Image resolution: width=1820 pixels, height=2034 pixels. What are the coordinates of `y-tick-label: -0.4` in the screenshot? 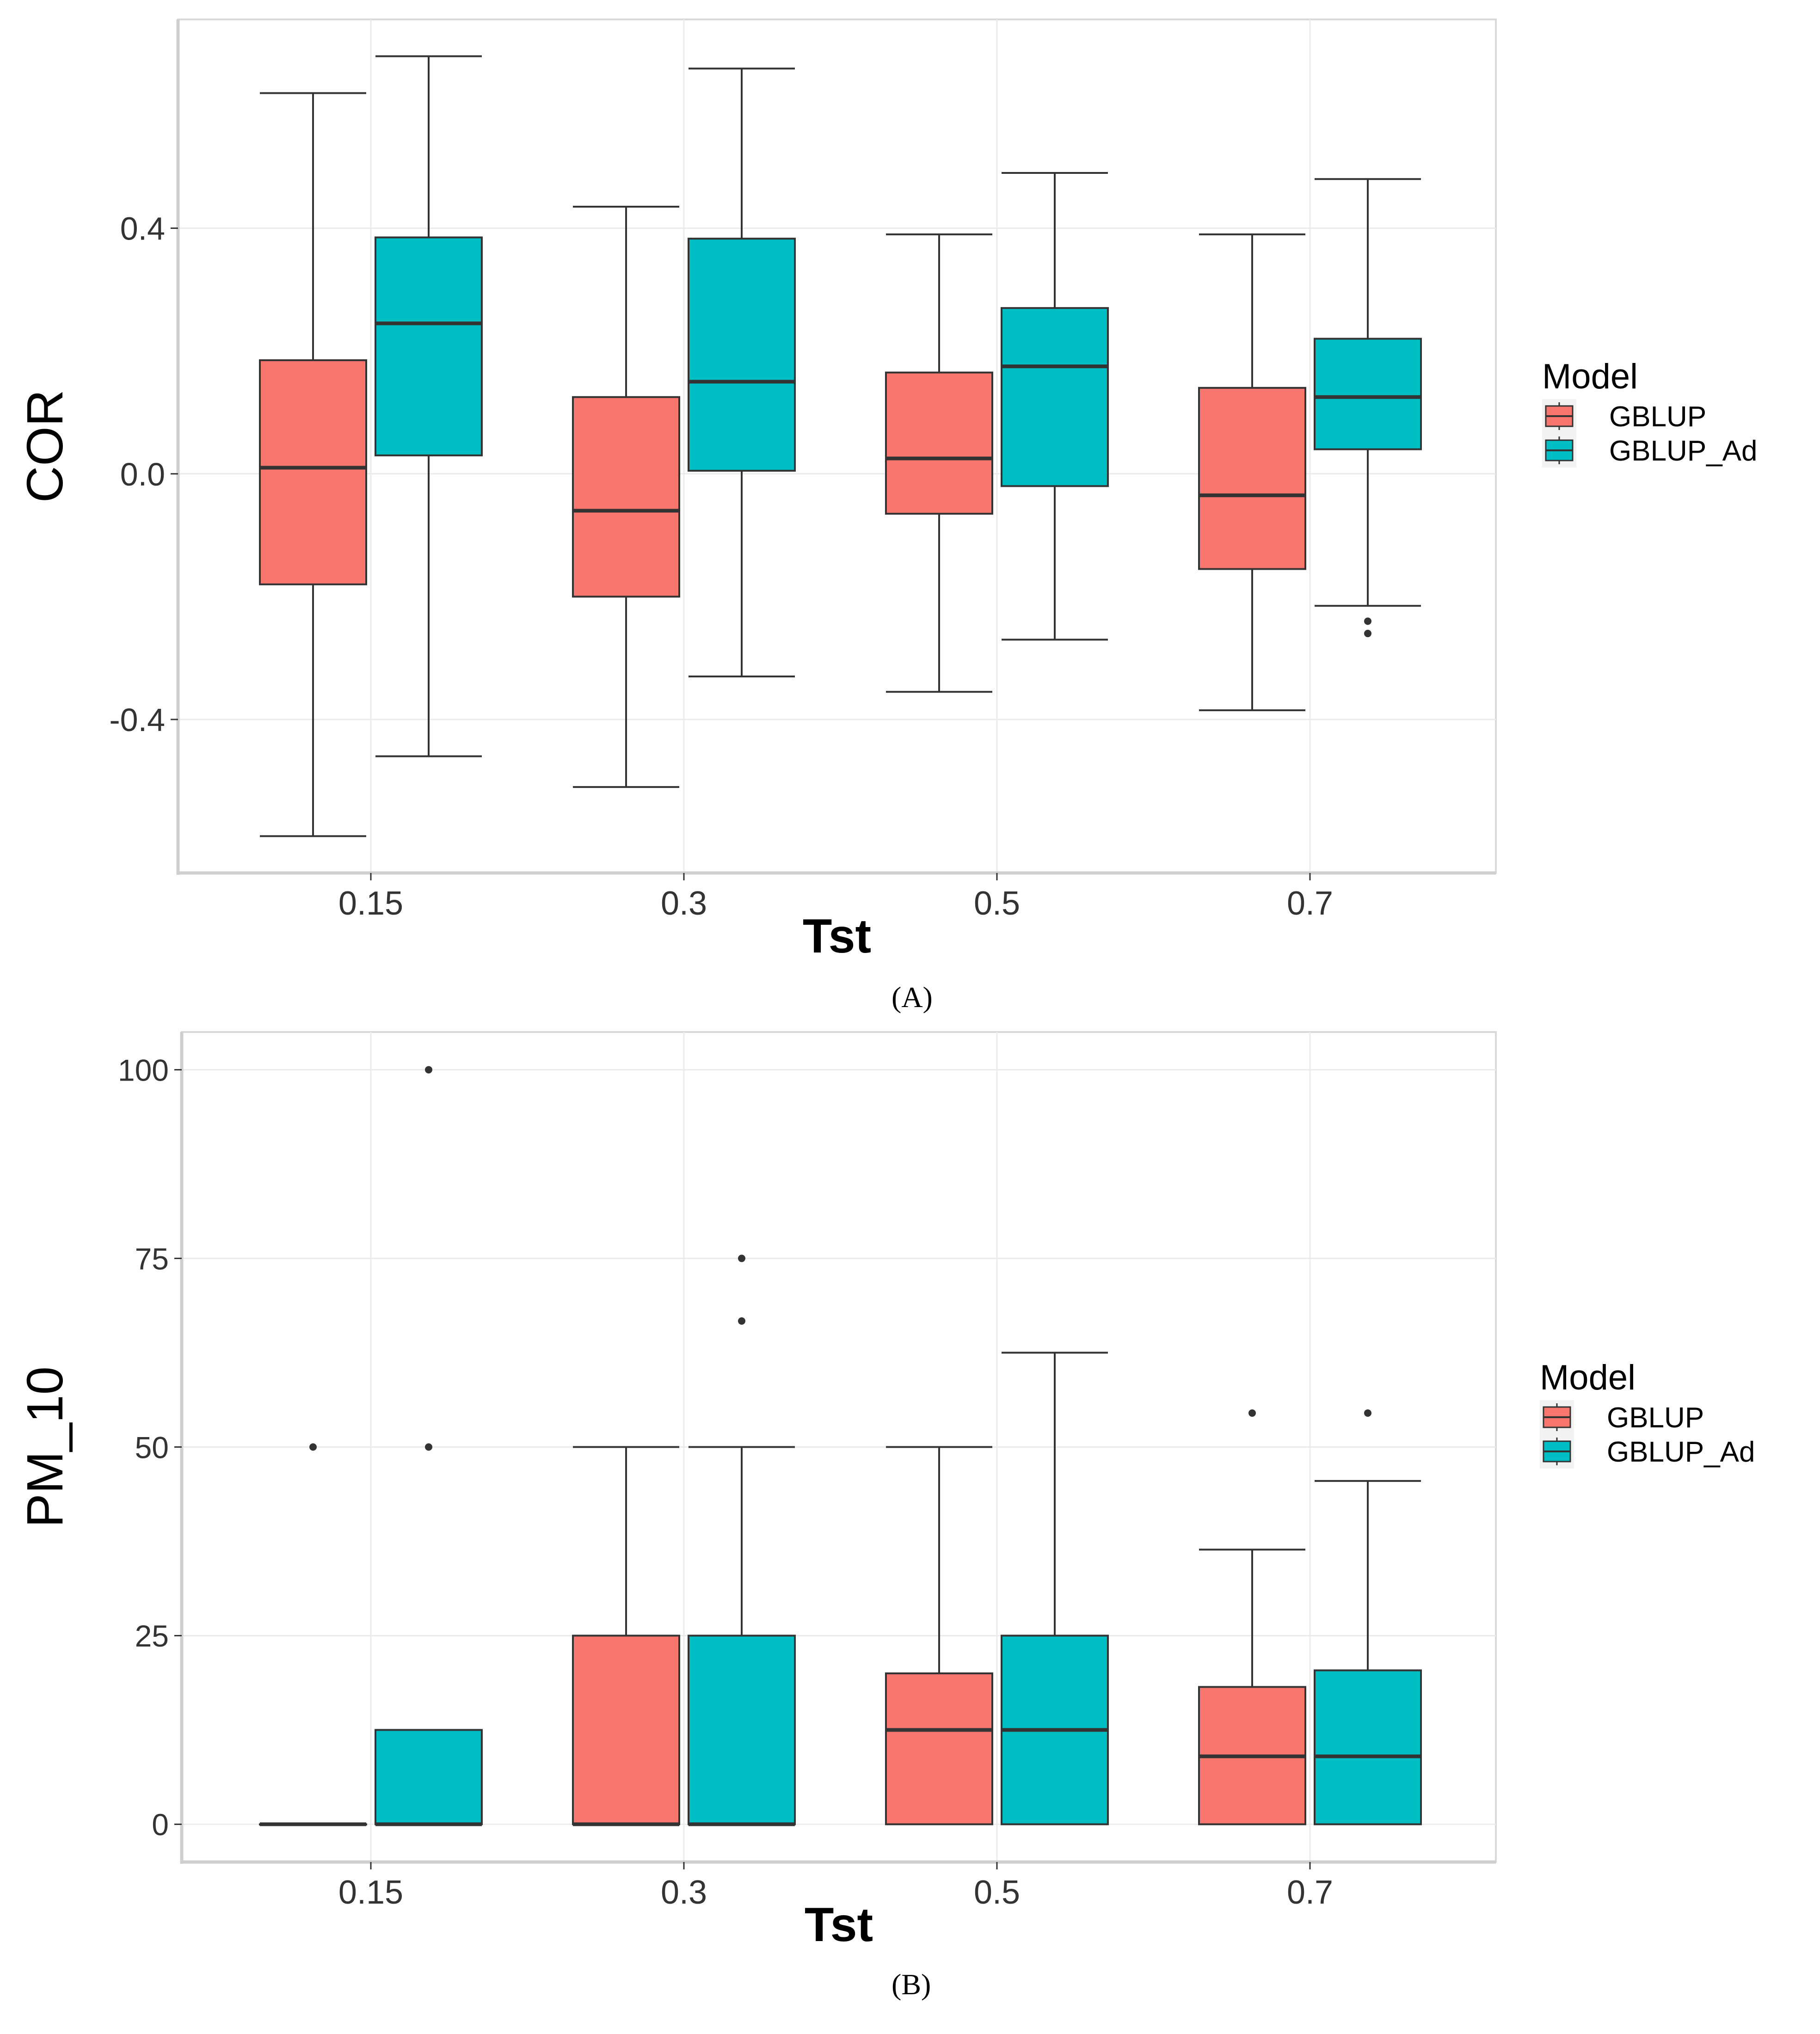 It's located at (137, 720).